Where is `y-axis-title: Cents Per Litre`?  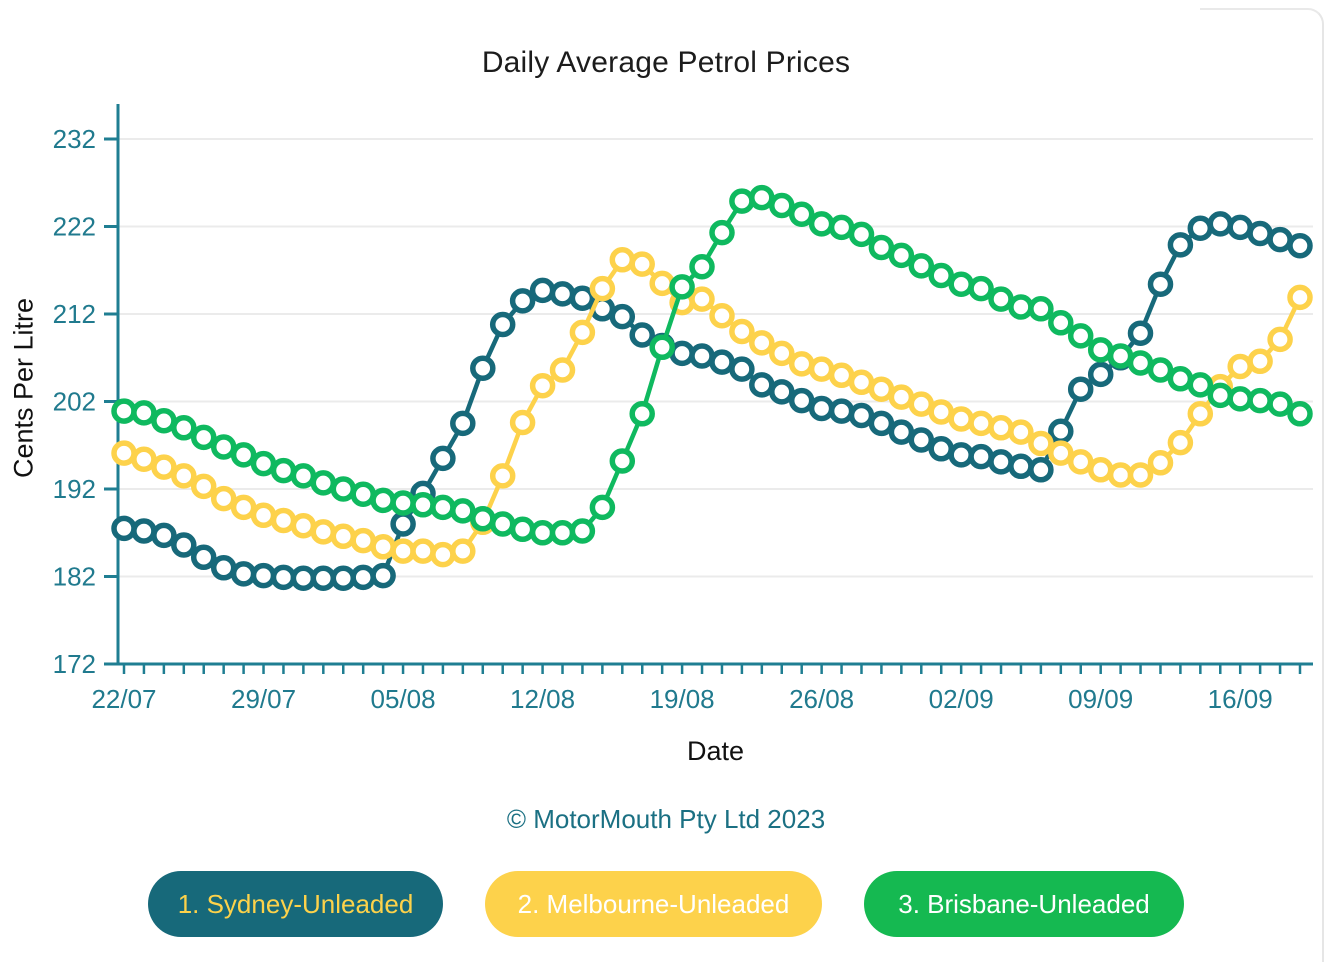
y-axis-title: Cents Per Litre is located at coordinates (23, 388).